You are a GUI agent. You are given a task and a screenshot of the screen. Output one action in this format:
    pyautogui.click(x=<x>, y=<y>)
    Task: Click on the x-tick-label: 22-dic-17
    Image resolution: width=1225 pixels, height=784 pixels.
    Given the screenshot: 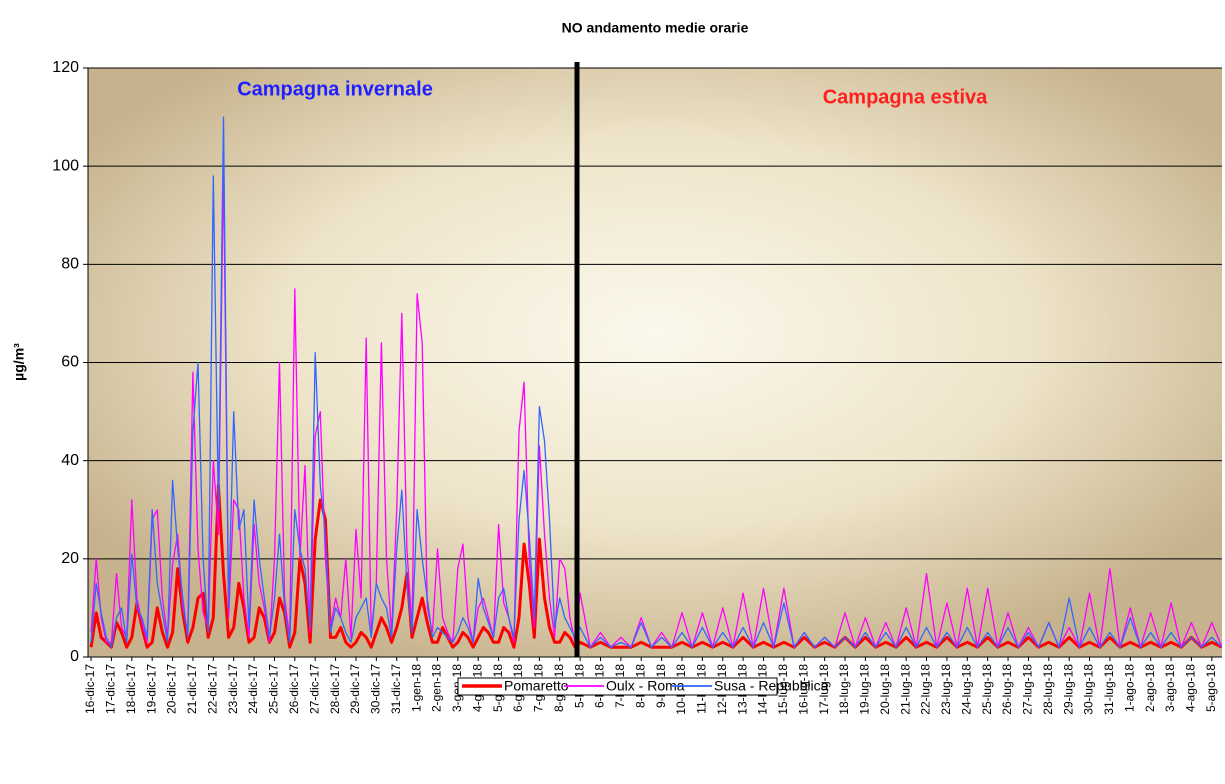 What is the action you would take?
    pyautogui.click(x=212, y=689)
    